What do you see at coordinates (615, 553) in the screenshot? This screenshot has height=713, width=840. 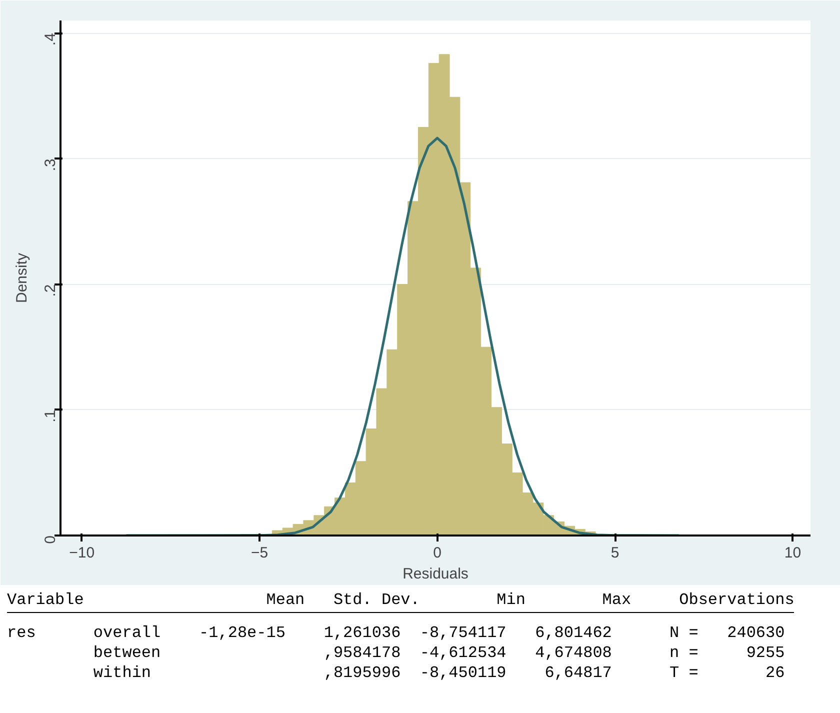 I see `x-tick-label: 5` at bounding box center [615, 553].